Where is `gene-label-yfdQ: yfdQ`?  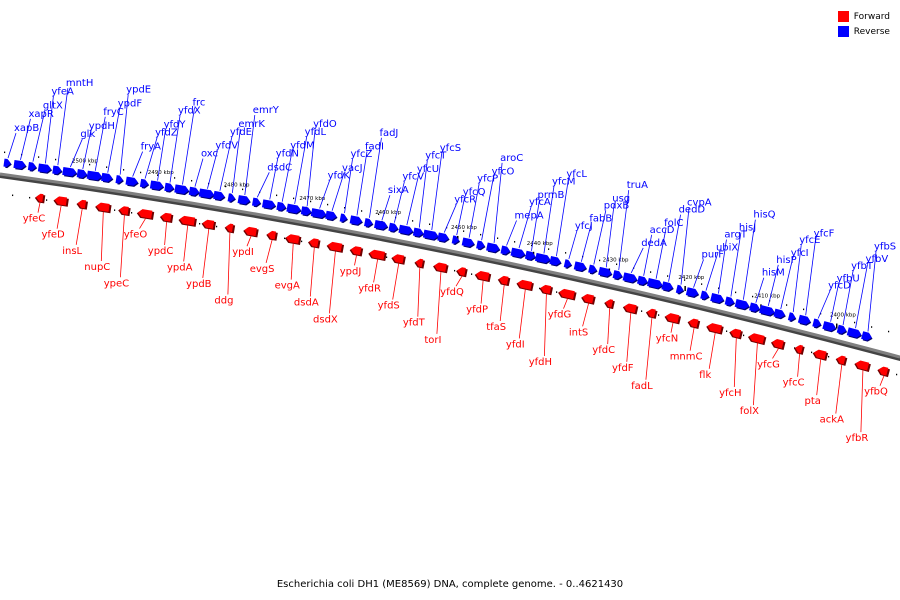
gene-label-yfdQ: yfdQ is located at coordinates (452, 292).